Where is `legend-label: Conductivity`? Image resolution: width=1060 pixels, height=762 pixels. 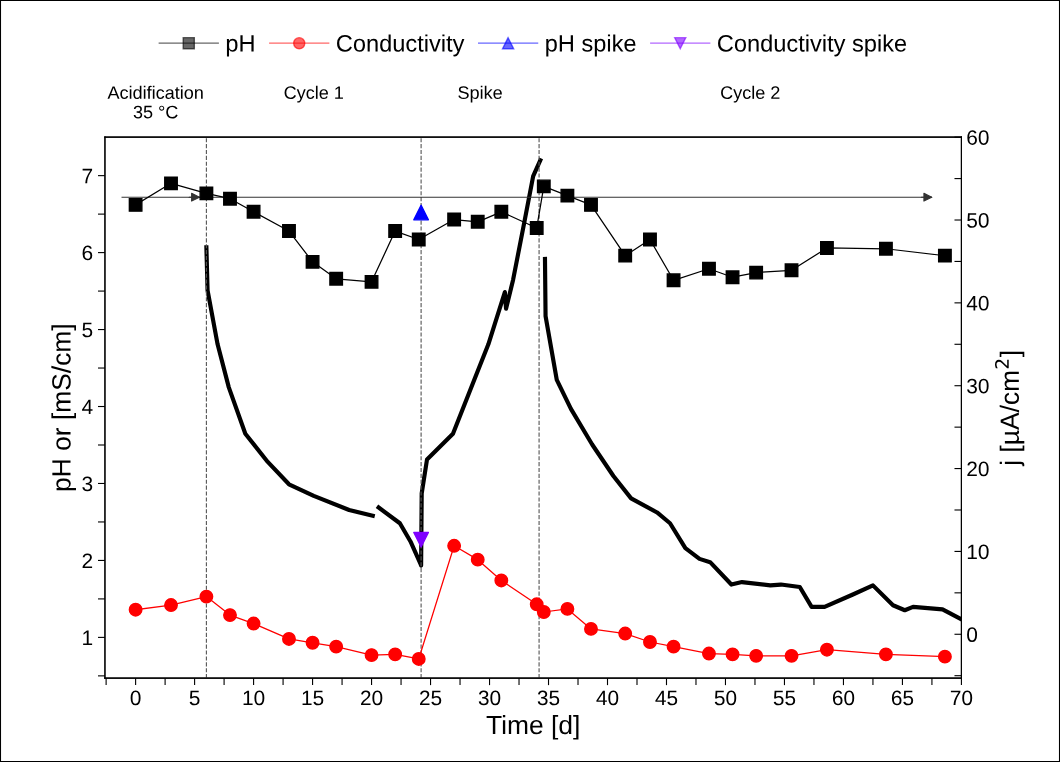 legend-label: Conductivity is located at coordinates (401, 45).